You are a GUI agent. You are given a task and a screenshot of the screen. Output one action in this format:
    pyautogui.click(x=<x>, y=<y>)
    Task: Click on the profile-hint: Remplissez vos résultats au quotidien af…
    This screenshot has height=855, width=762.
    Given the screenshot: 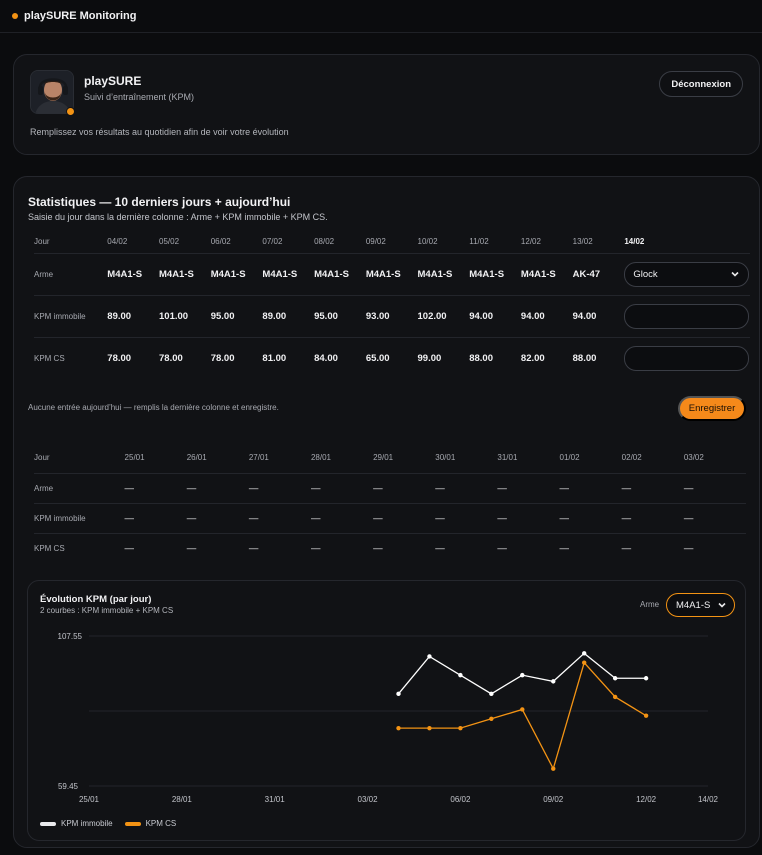 What is the action you would take?
    pyautogui.click(x=159, y=132)
    